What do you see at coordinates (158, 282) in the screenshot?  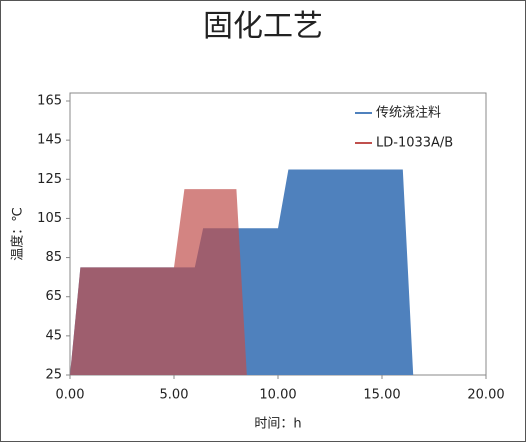 I see `area` at bounding box center [158, 282].